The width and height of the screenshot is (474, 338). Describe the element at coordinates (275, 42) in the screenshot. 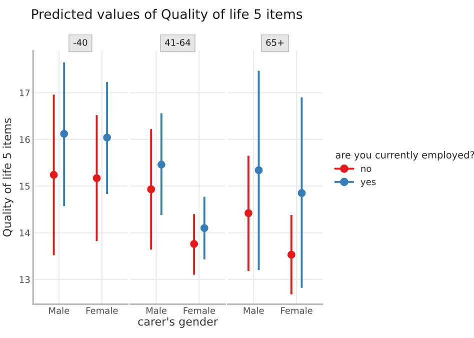

I see `chart-subtitle: 65+` at that location.